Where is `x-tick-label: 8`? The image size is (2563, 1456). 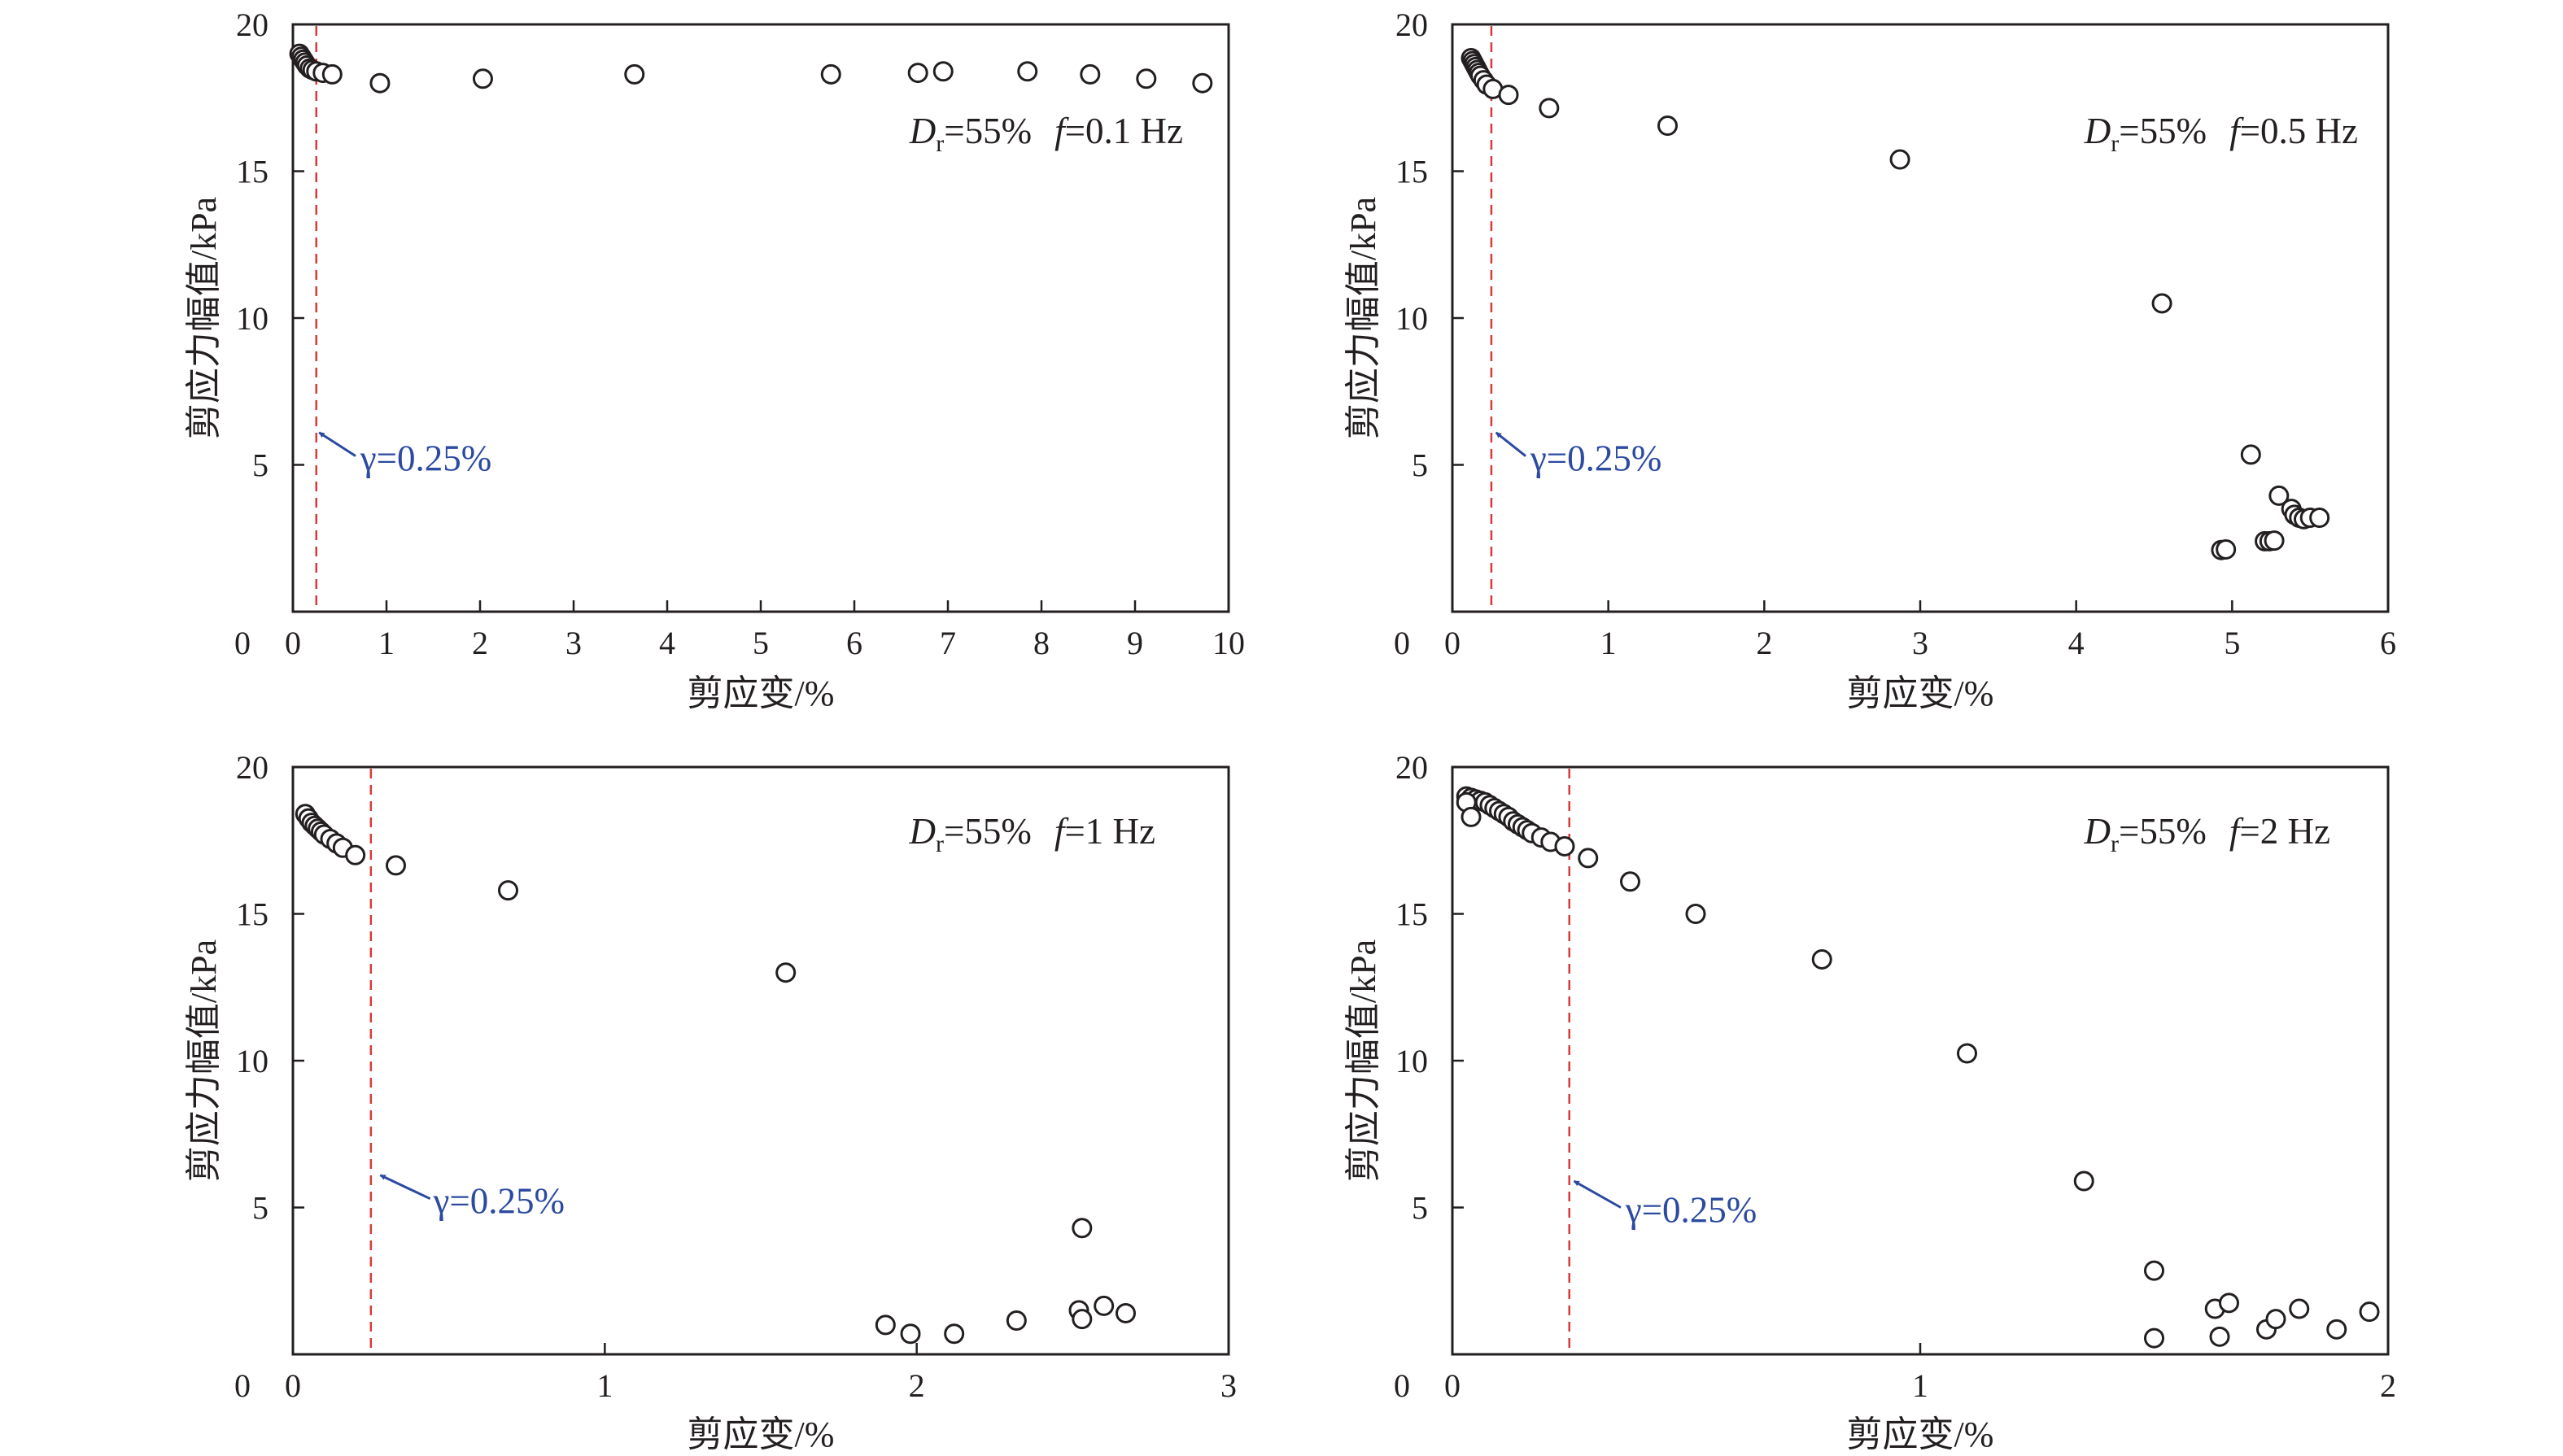 x-tick-label: 8 is located at coordinates (1041, 643).